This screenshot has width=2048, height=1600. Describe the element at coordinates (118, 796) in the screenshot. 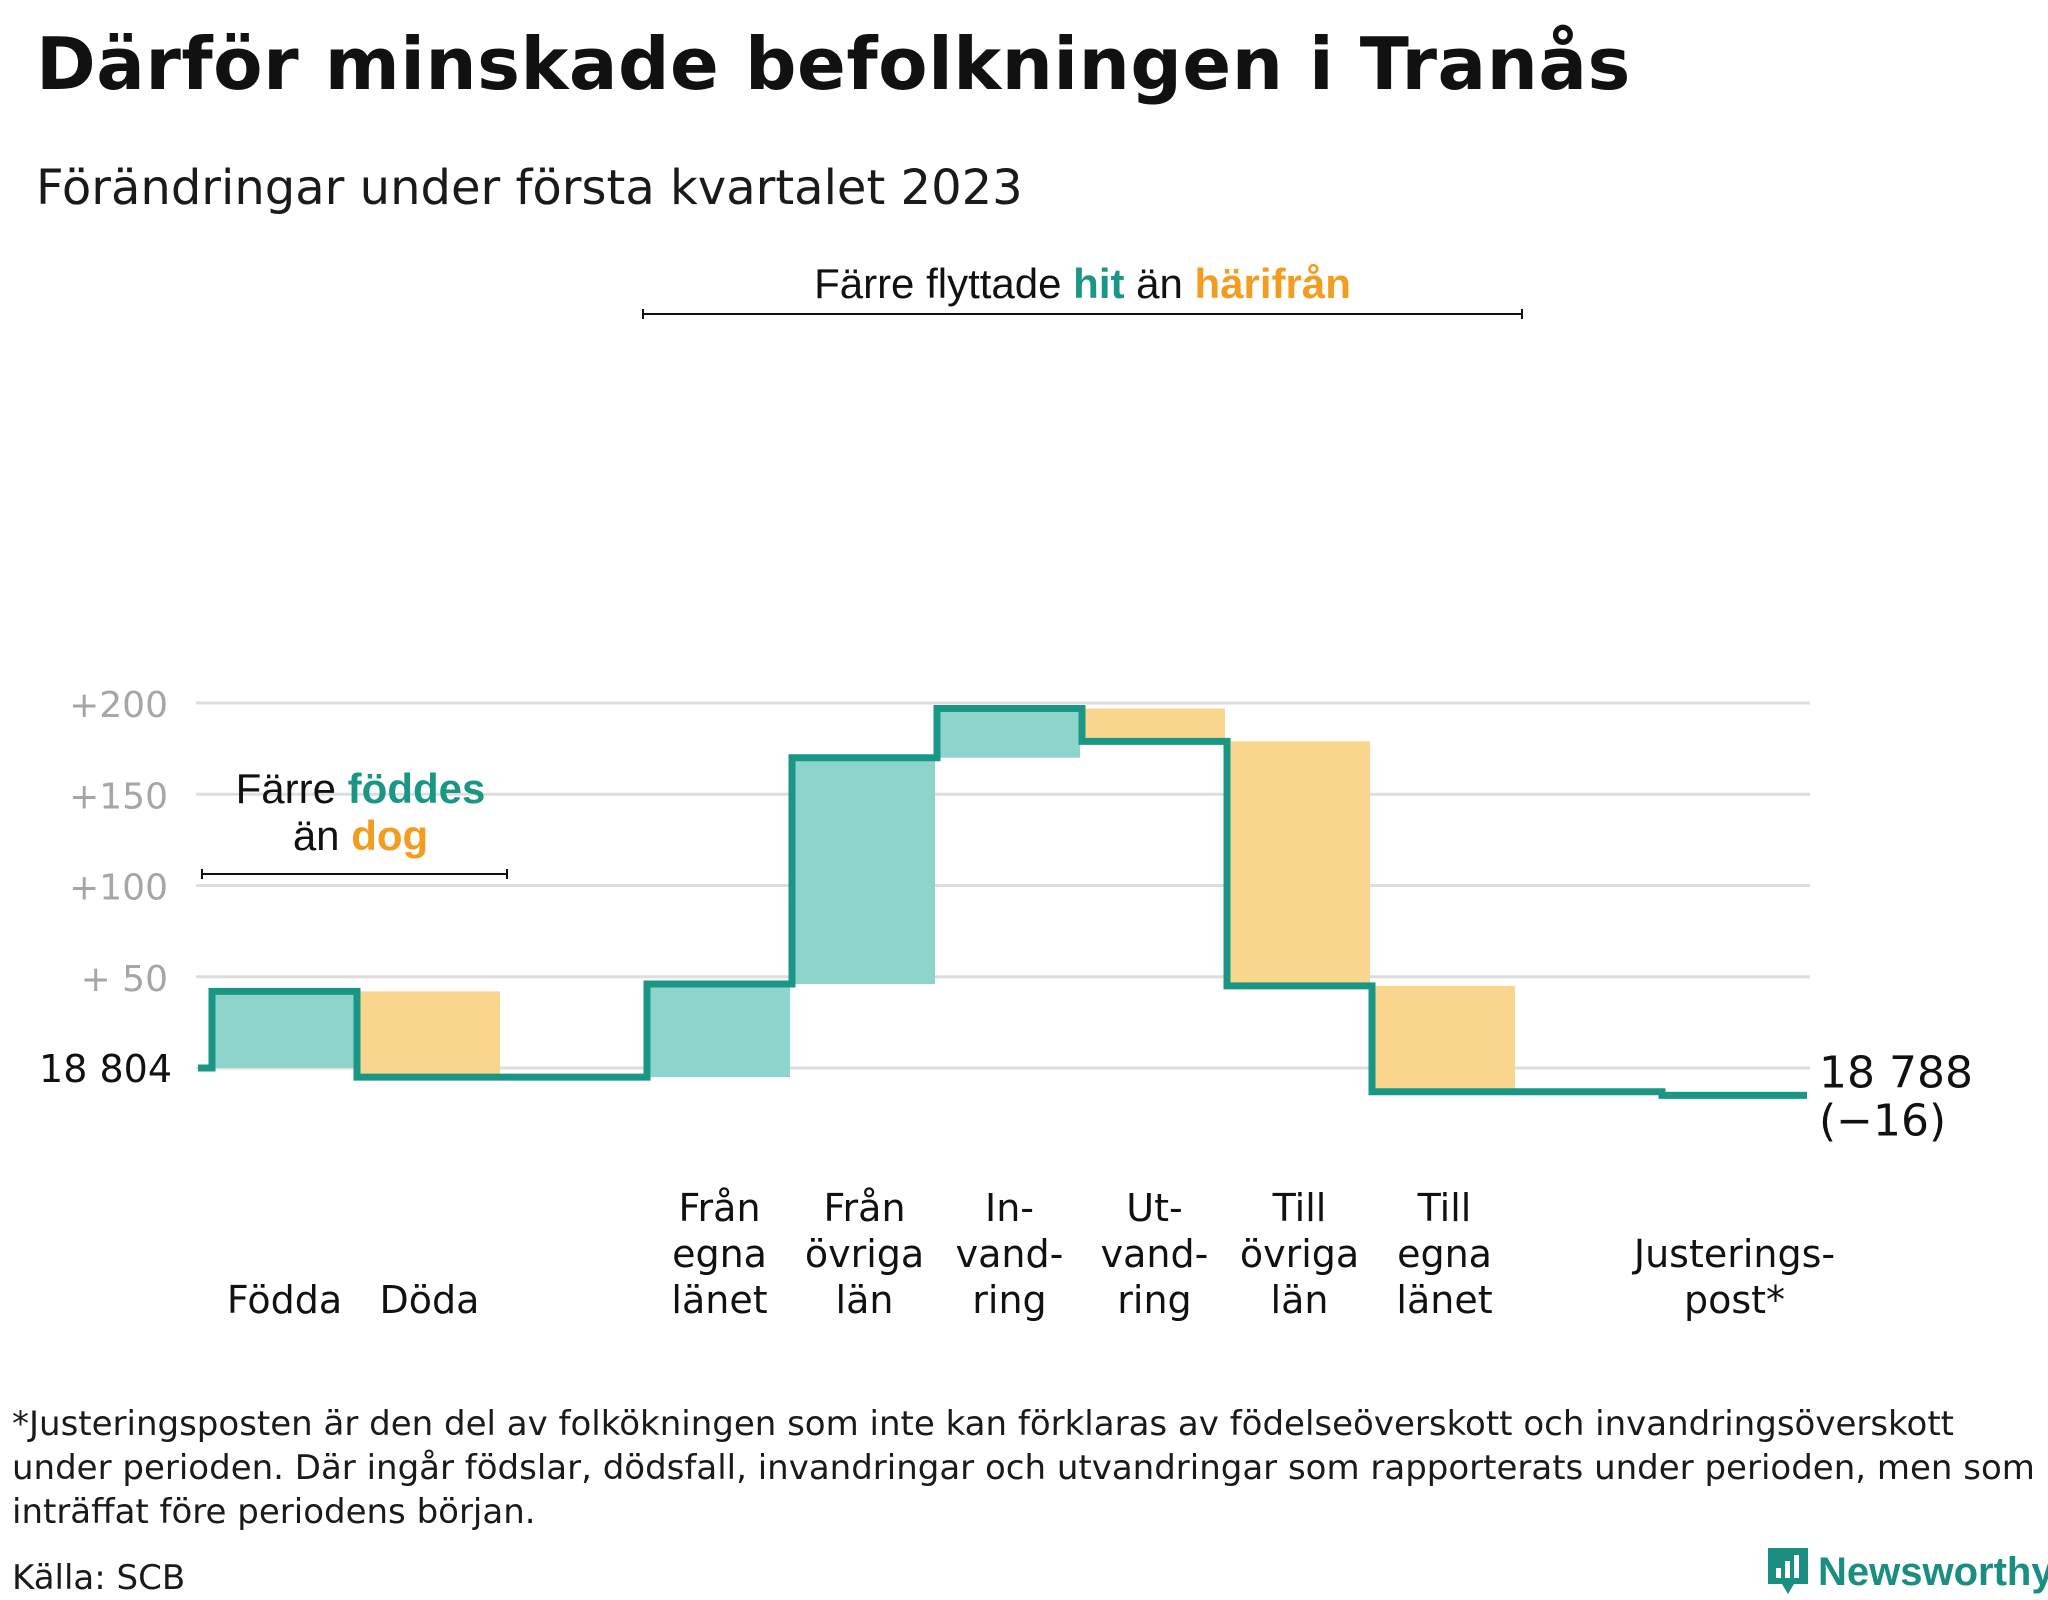

I see `y-tick-label: +150` at that location.